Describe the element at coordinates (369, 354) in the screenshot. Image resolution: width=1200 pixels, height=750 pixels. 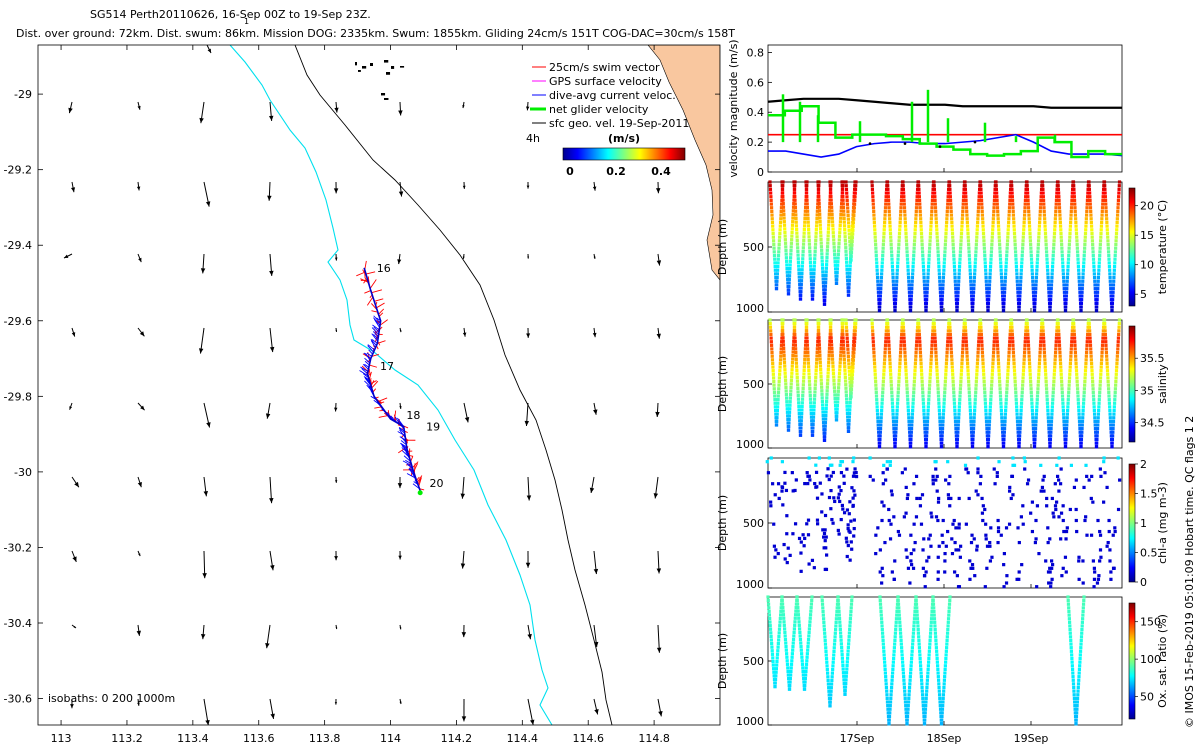
I see `dive-avg-vector` at that location.